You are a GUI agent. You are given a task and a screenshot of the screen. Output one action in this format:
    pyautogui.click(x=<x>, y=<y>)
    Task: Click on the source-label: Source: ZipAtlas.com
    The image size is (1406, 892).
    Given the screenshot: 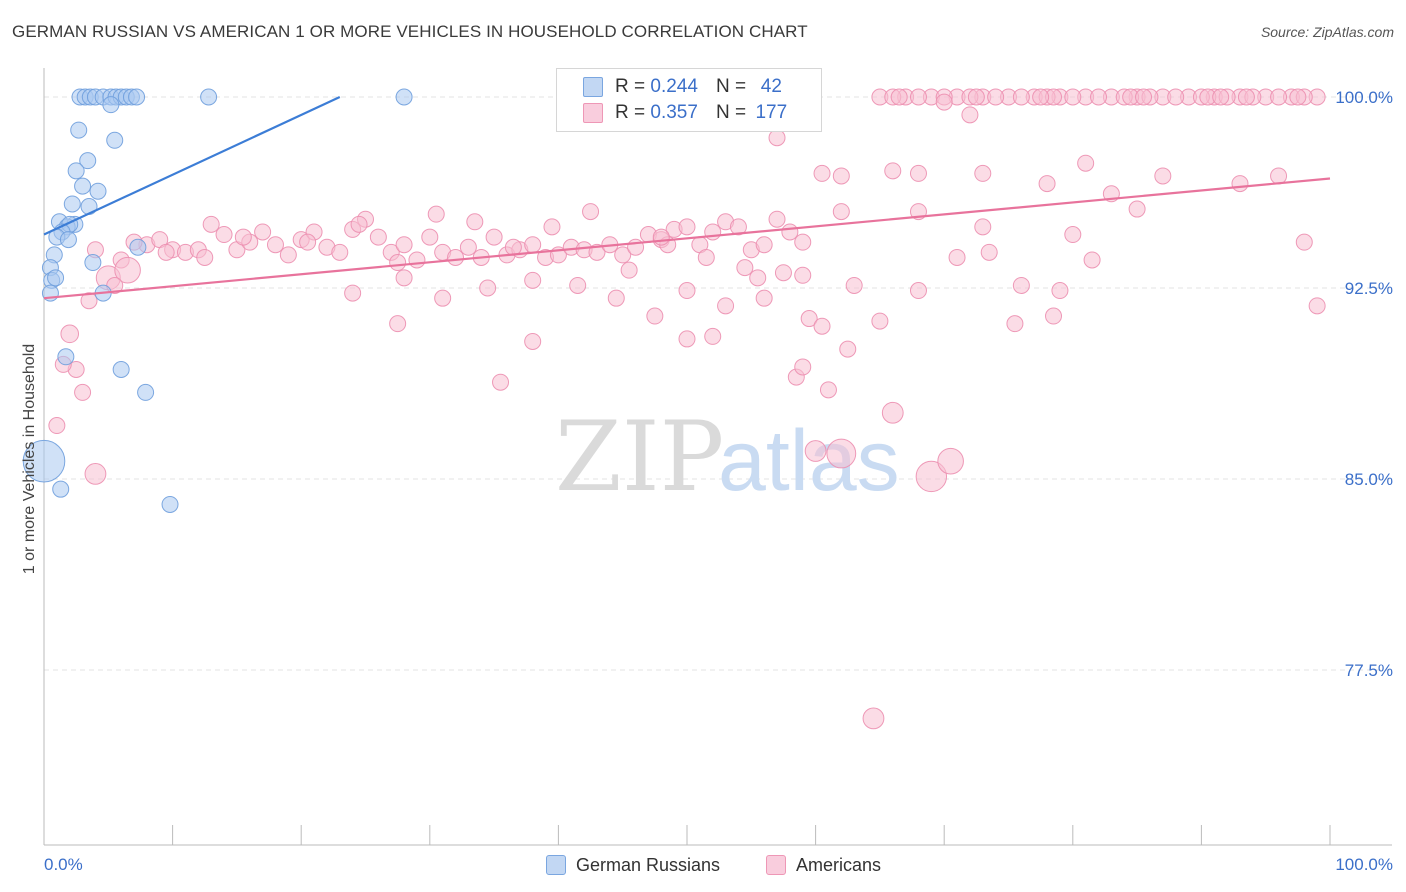 What is the action you would take?
    pyautogui.click(x=1327, y=32)
    